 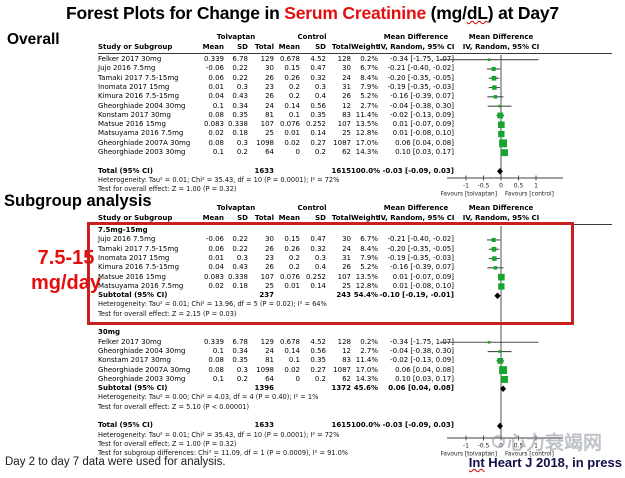 I want to click on numeric-cell: 1372, so click(x=341, y=388).